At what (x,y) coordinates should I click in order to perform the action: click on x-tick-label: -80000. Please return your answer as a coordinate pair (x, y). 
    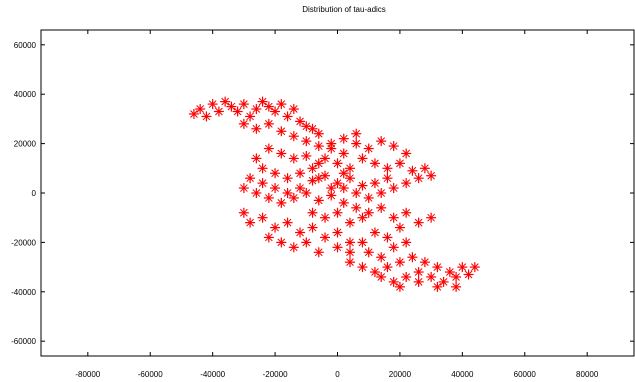
    Looking at the image, I should click on (87, 374).